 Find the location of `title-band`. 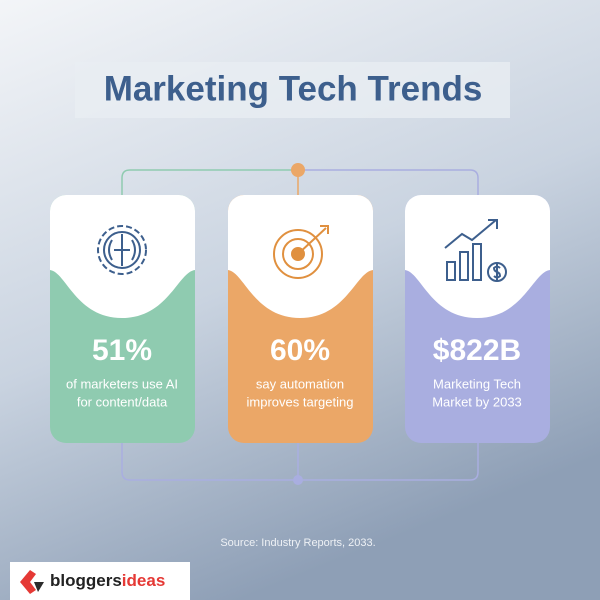

title-band is located at coordinates (292, 90).